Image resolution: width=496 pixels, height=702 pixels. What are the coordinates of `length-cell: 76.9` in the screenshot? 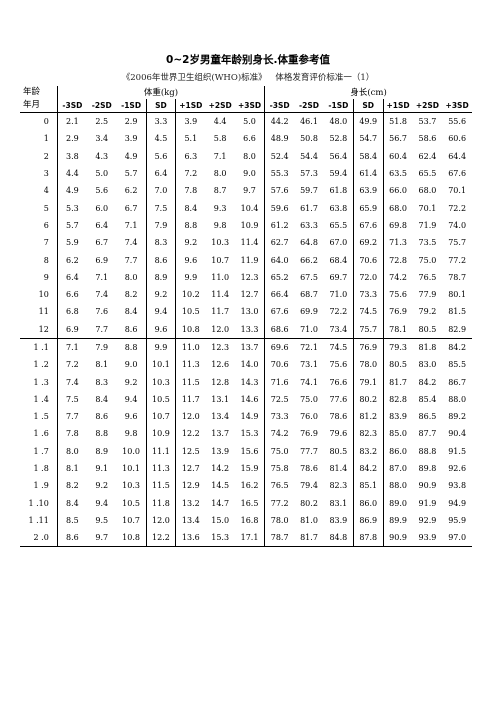 It's located at (309, 434).